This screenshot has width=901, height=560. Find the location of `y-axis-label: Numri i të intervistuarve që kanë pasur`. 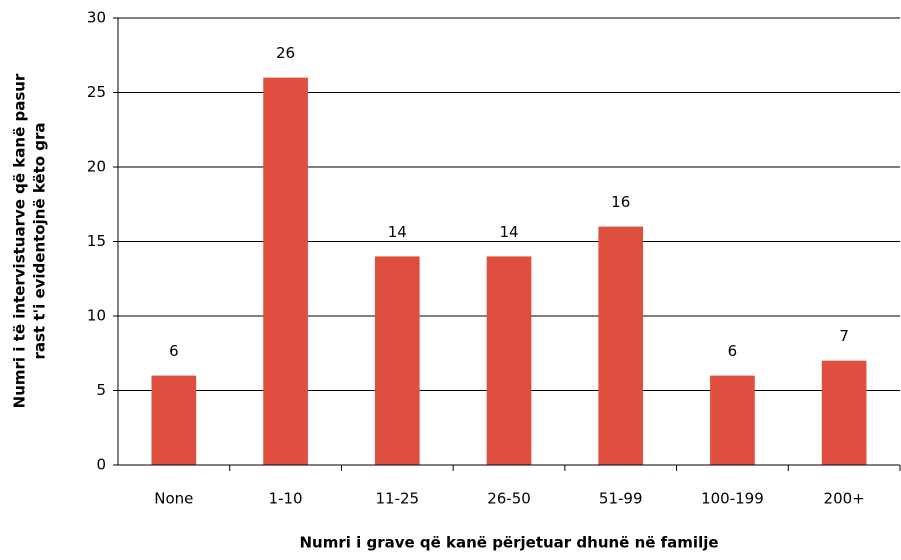

y-axis-label: Numri i të intervistuarve që kanë pasur is located at coordinates (20, 240).